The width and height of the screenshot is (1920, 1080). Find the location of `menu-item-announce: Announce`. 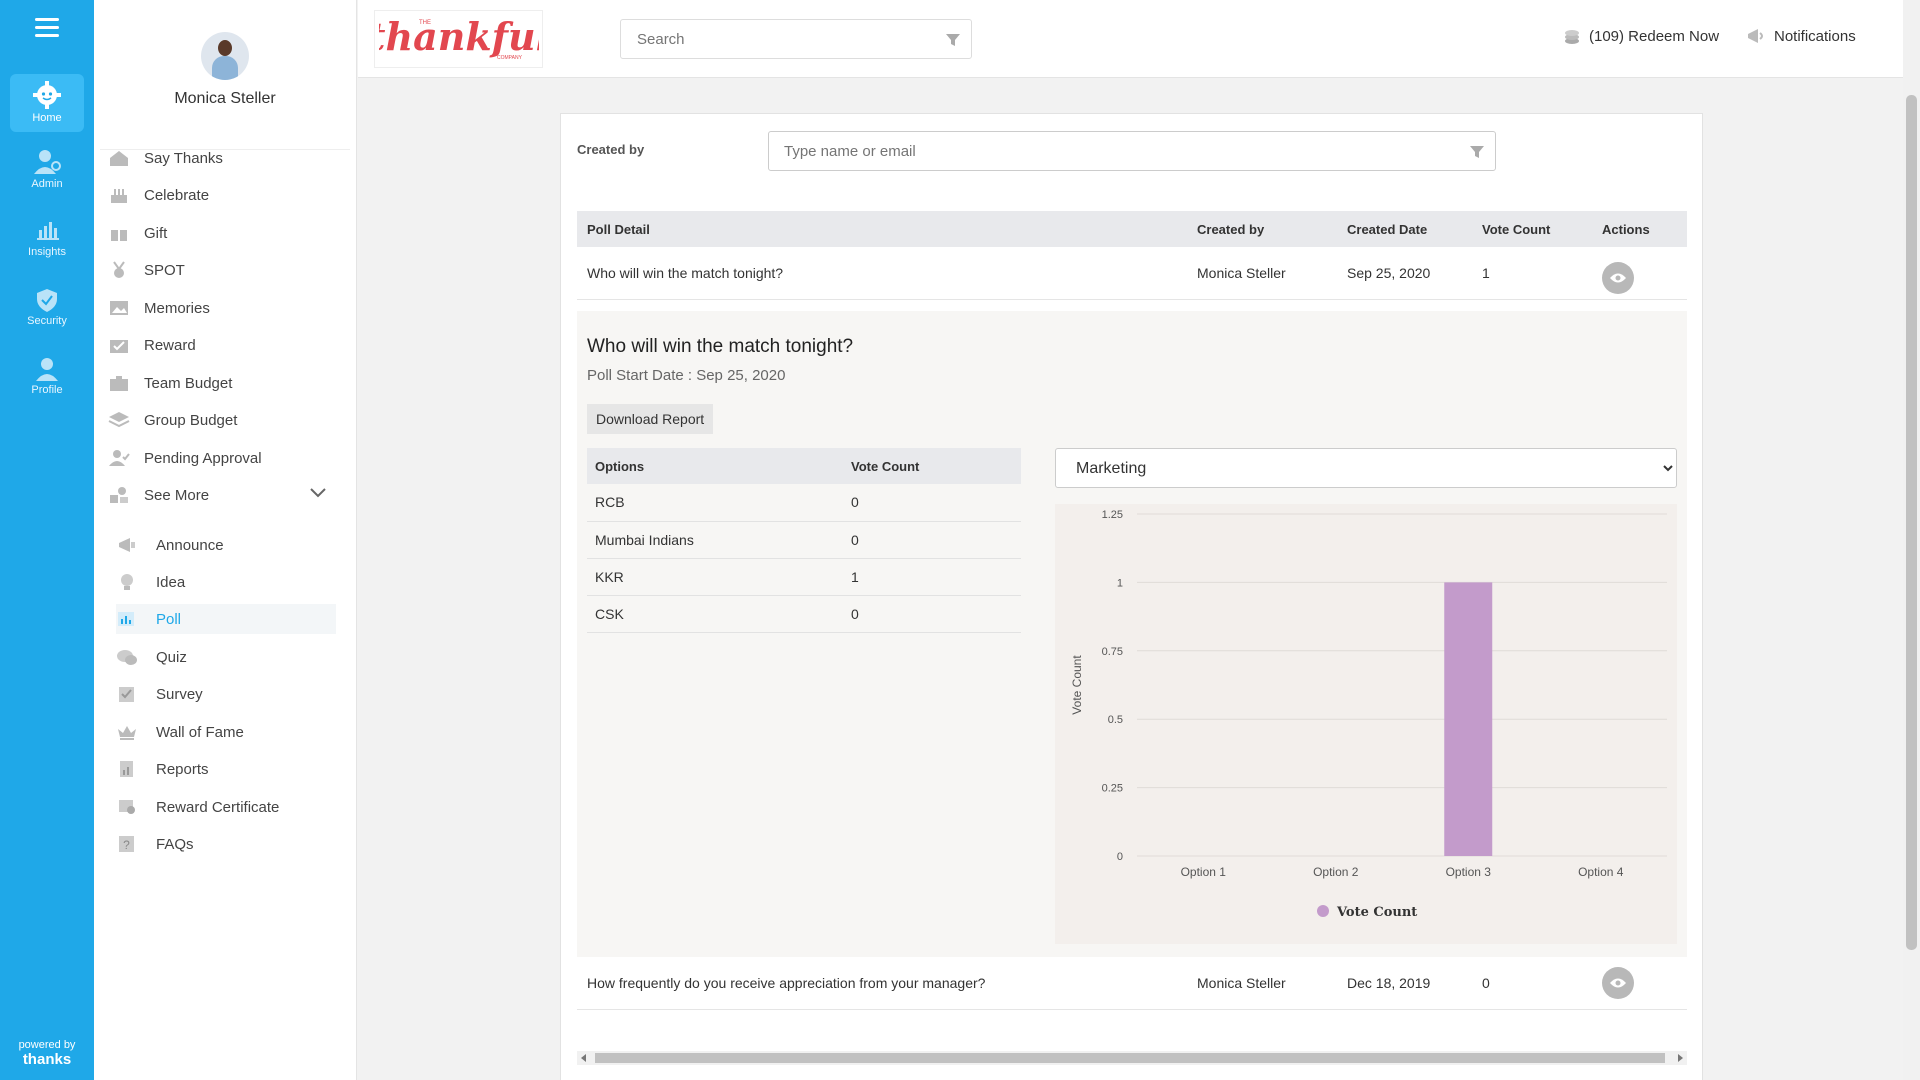

menu-item-announce: Announce is located at coordinates (226, 545).